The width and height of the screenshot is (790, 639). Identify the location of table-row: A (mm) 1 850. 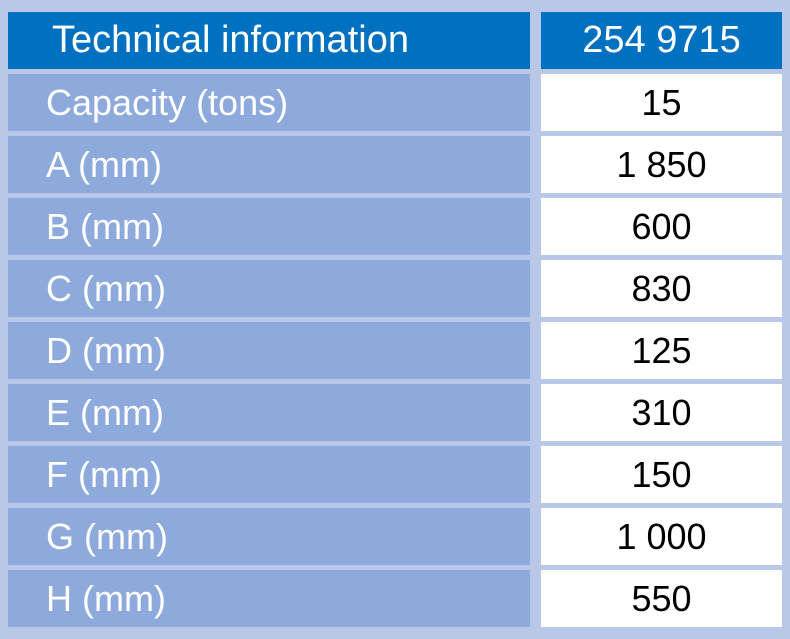
(395, 164).